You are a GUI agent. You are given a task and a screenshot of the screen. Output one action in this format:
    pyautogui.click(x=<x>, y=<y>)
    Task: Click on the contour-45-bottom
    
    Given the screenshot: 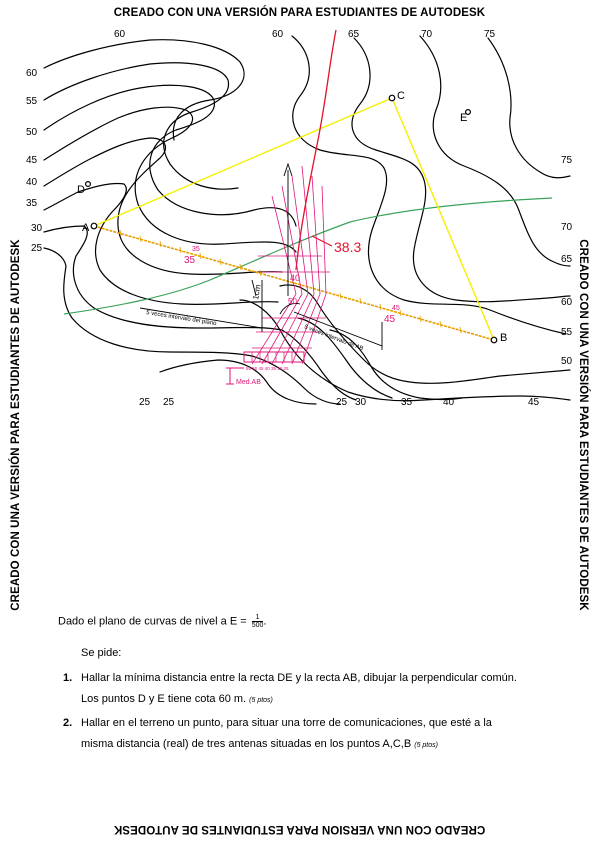 What is the action you would take?
    pyautogui.click(x=238, y=382)
    